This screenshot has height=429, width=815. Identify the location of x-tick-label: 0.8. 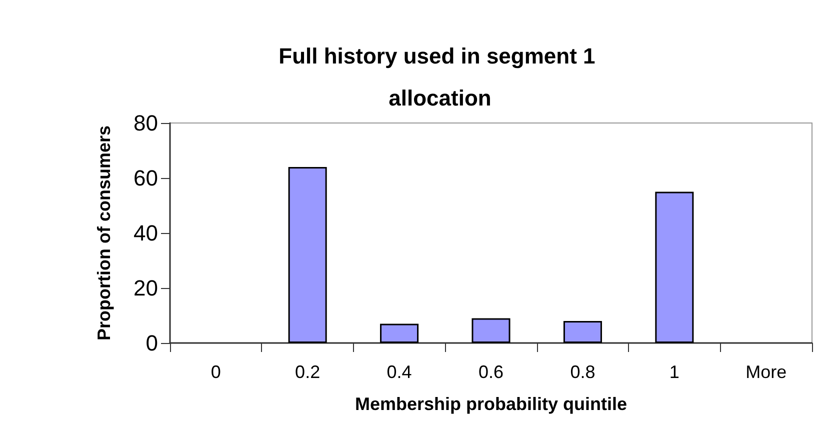
(583, 372).